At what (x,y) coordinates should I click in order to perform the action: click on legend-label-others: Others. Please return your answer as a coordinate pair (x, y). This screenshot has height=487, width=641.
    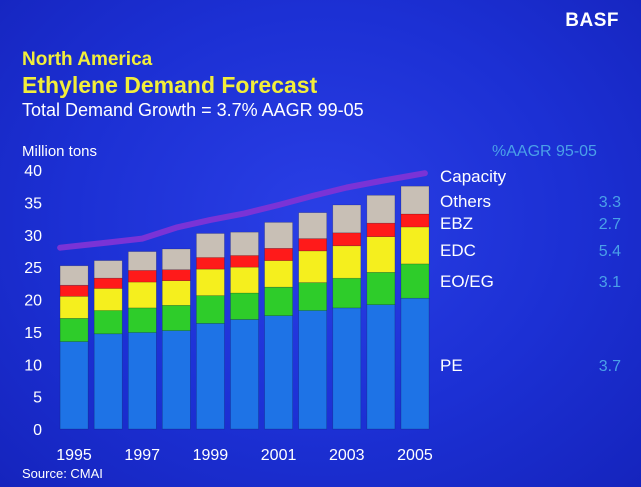
    Looking at the image, I should click on (465, 201).